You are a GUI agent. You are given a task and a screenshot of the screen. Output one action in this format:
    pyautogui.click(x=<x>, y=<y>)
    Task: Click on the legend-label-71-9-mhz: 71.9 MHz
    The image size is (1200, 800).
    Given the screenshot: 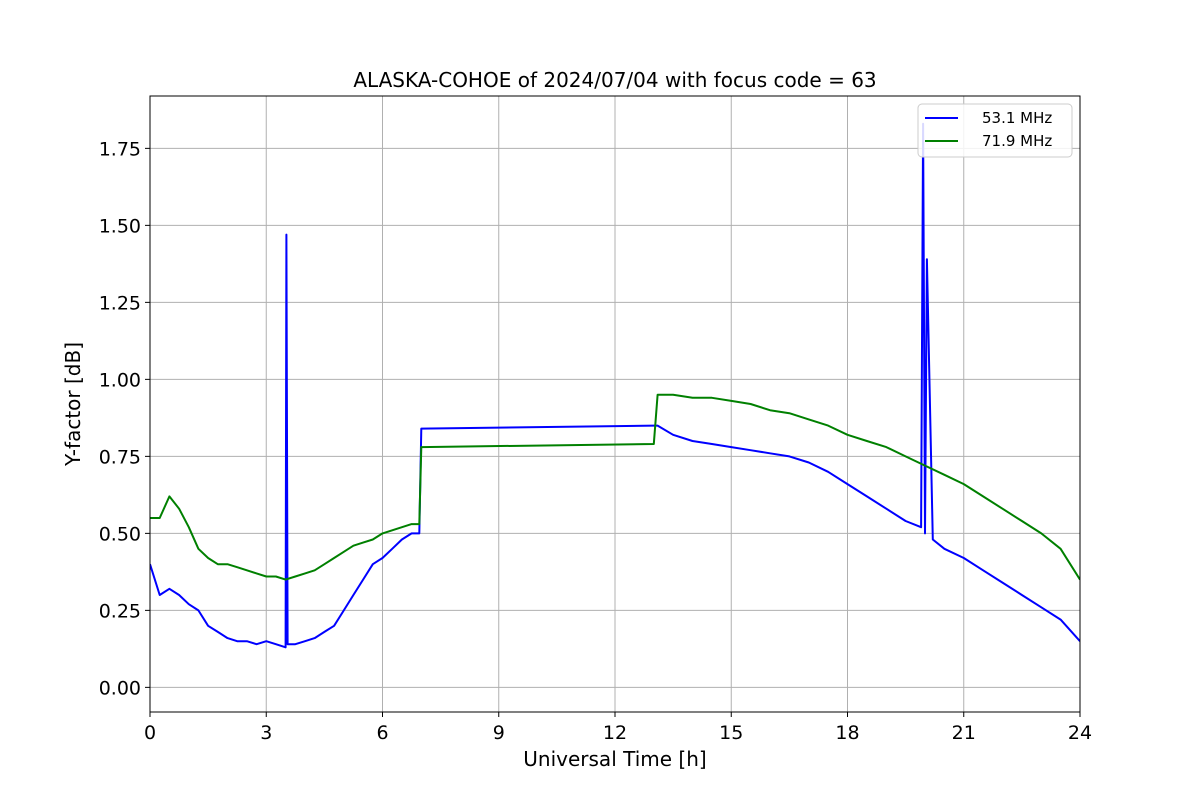 What is the action you would take?
    pyautogui.click(x=1017, y=141)
    